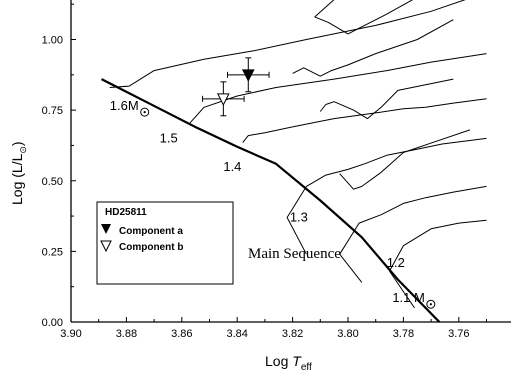 Image resolution: width=511 pixels, height=377 pixels. I want to click on data-point-a, so click(248, 75).